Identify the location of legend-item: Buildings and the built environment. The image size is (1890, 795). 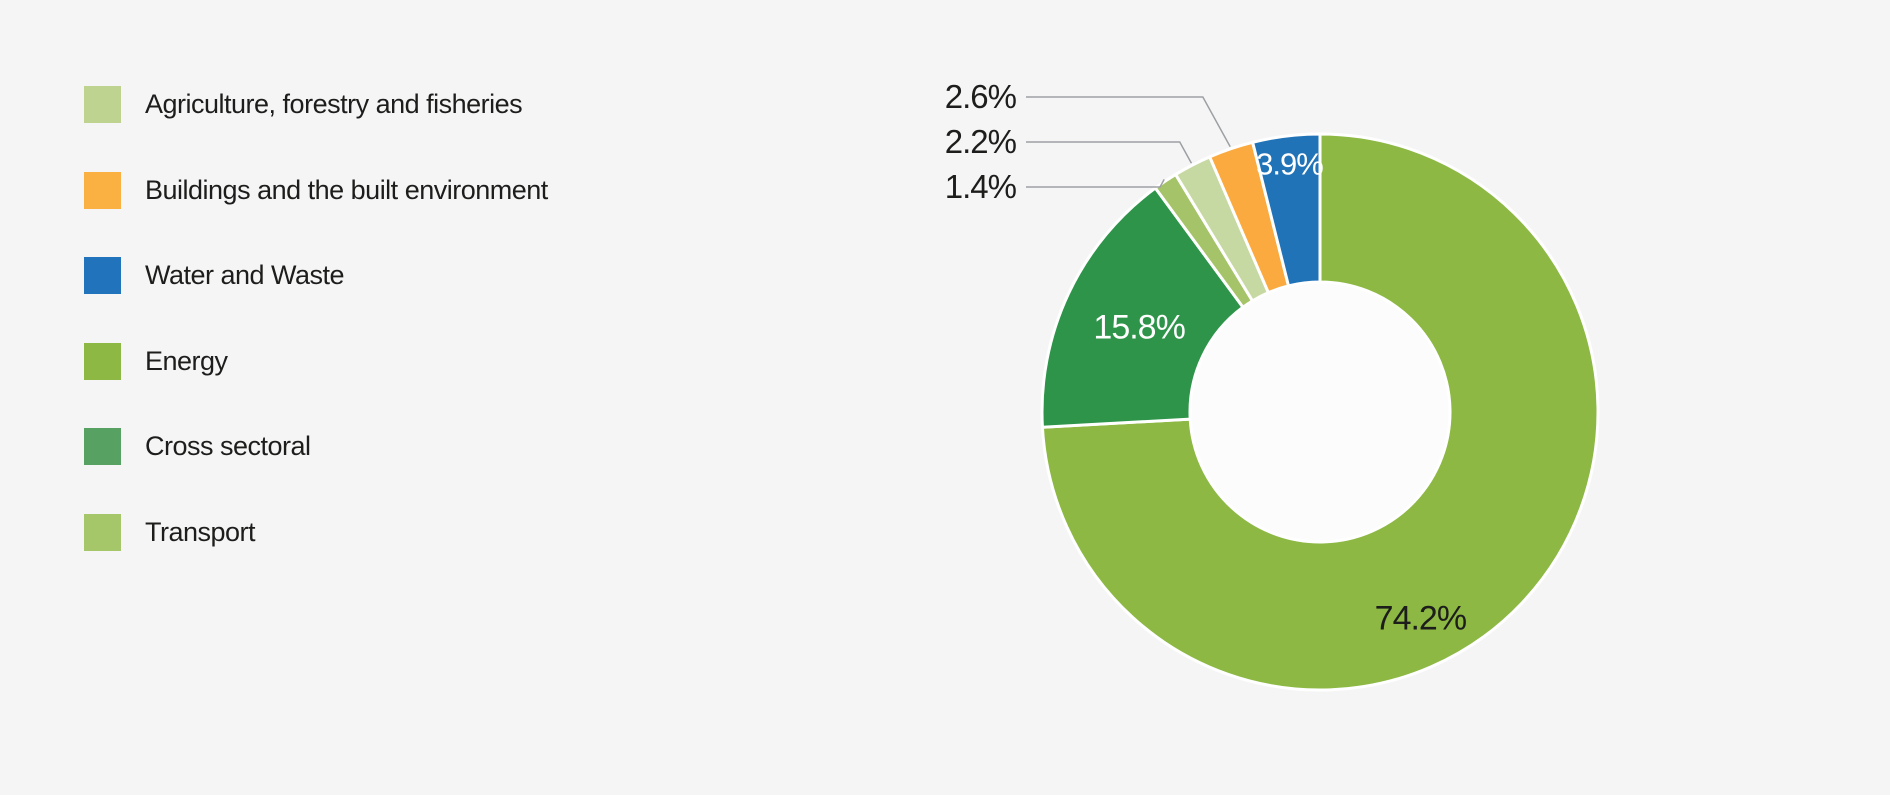
(316, 190).